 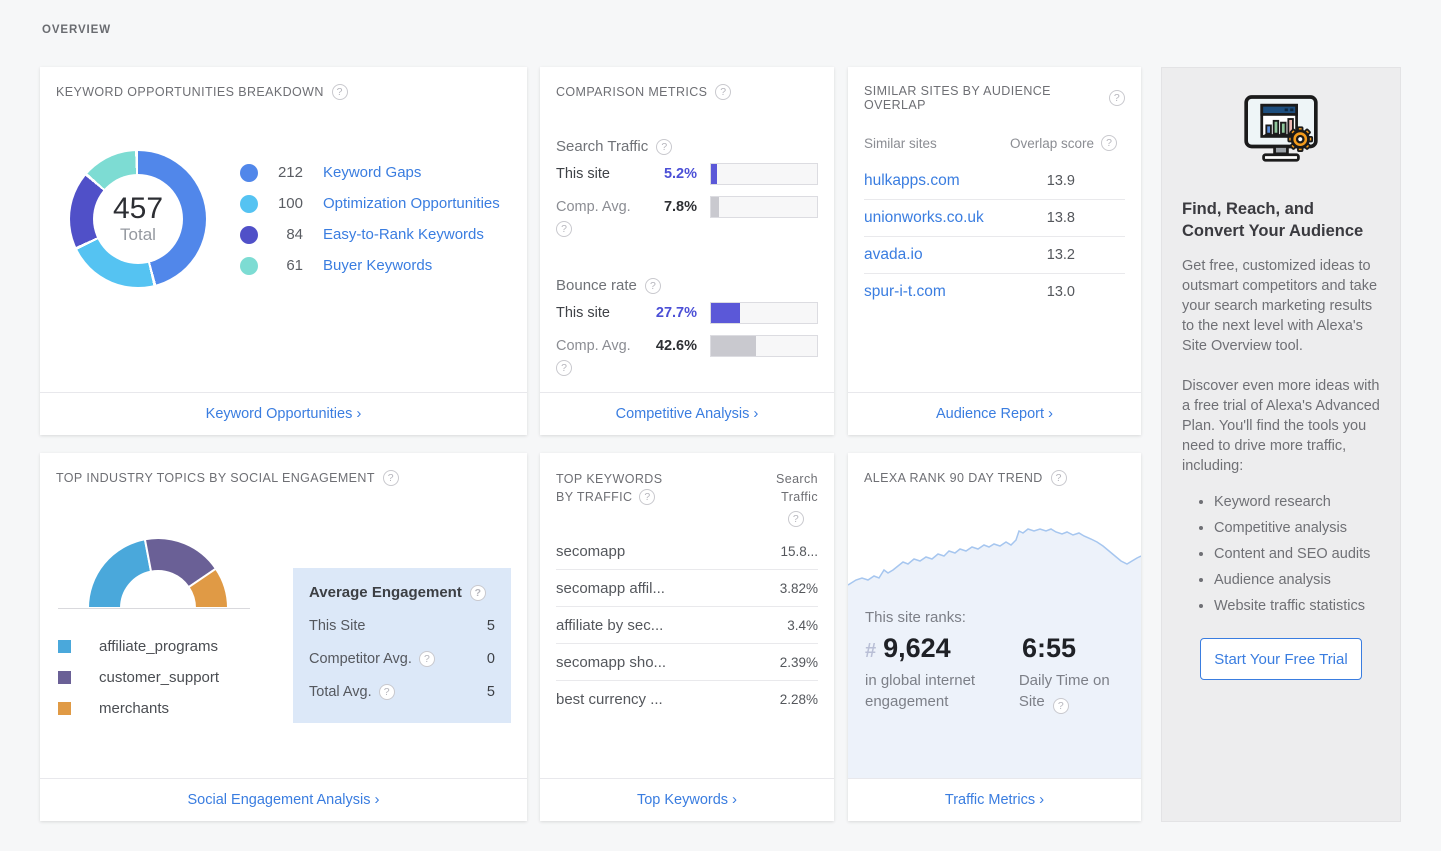 I want to click on promo-title: Find, Reach, and Convert Your Audience, so click(x=1273, y=220).